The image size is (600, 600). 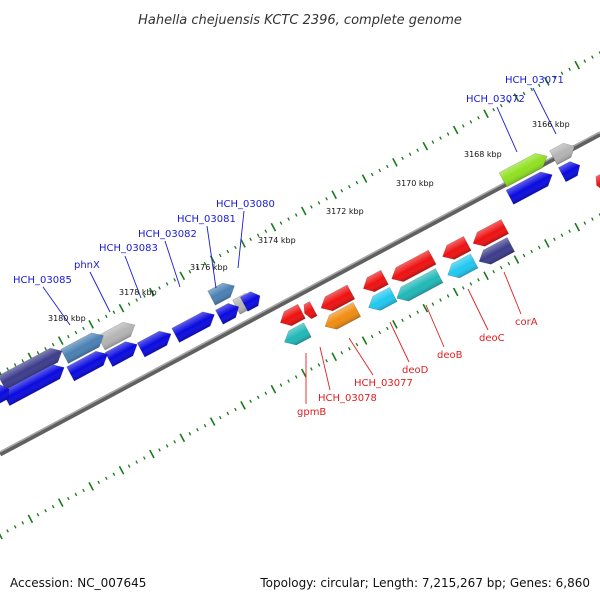 I want to click on gene-label-cora: corA, so click(x=526, y=322).